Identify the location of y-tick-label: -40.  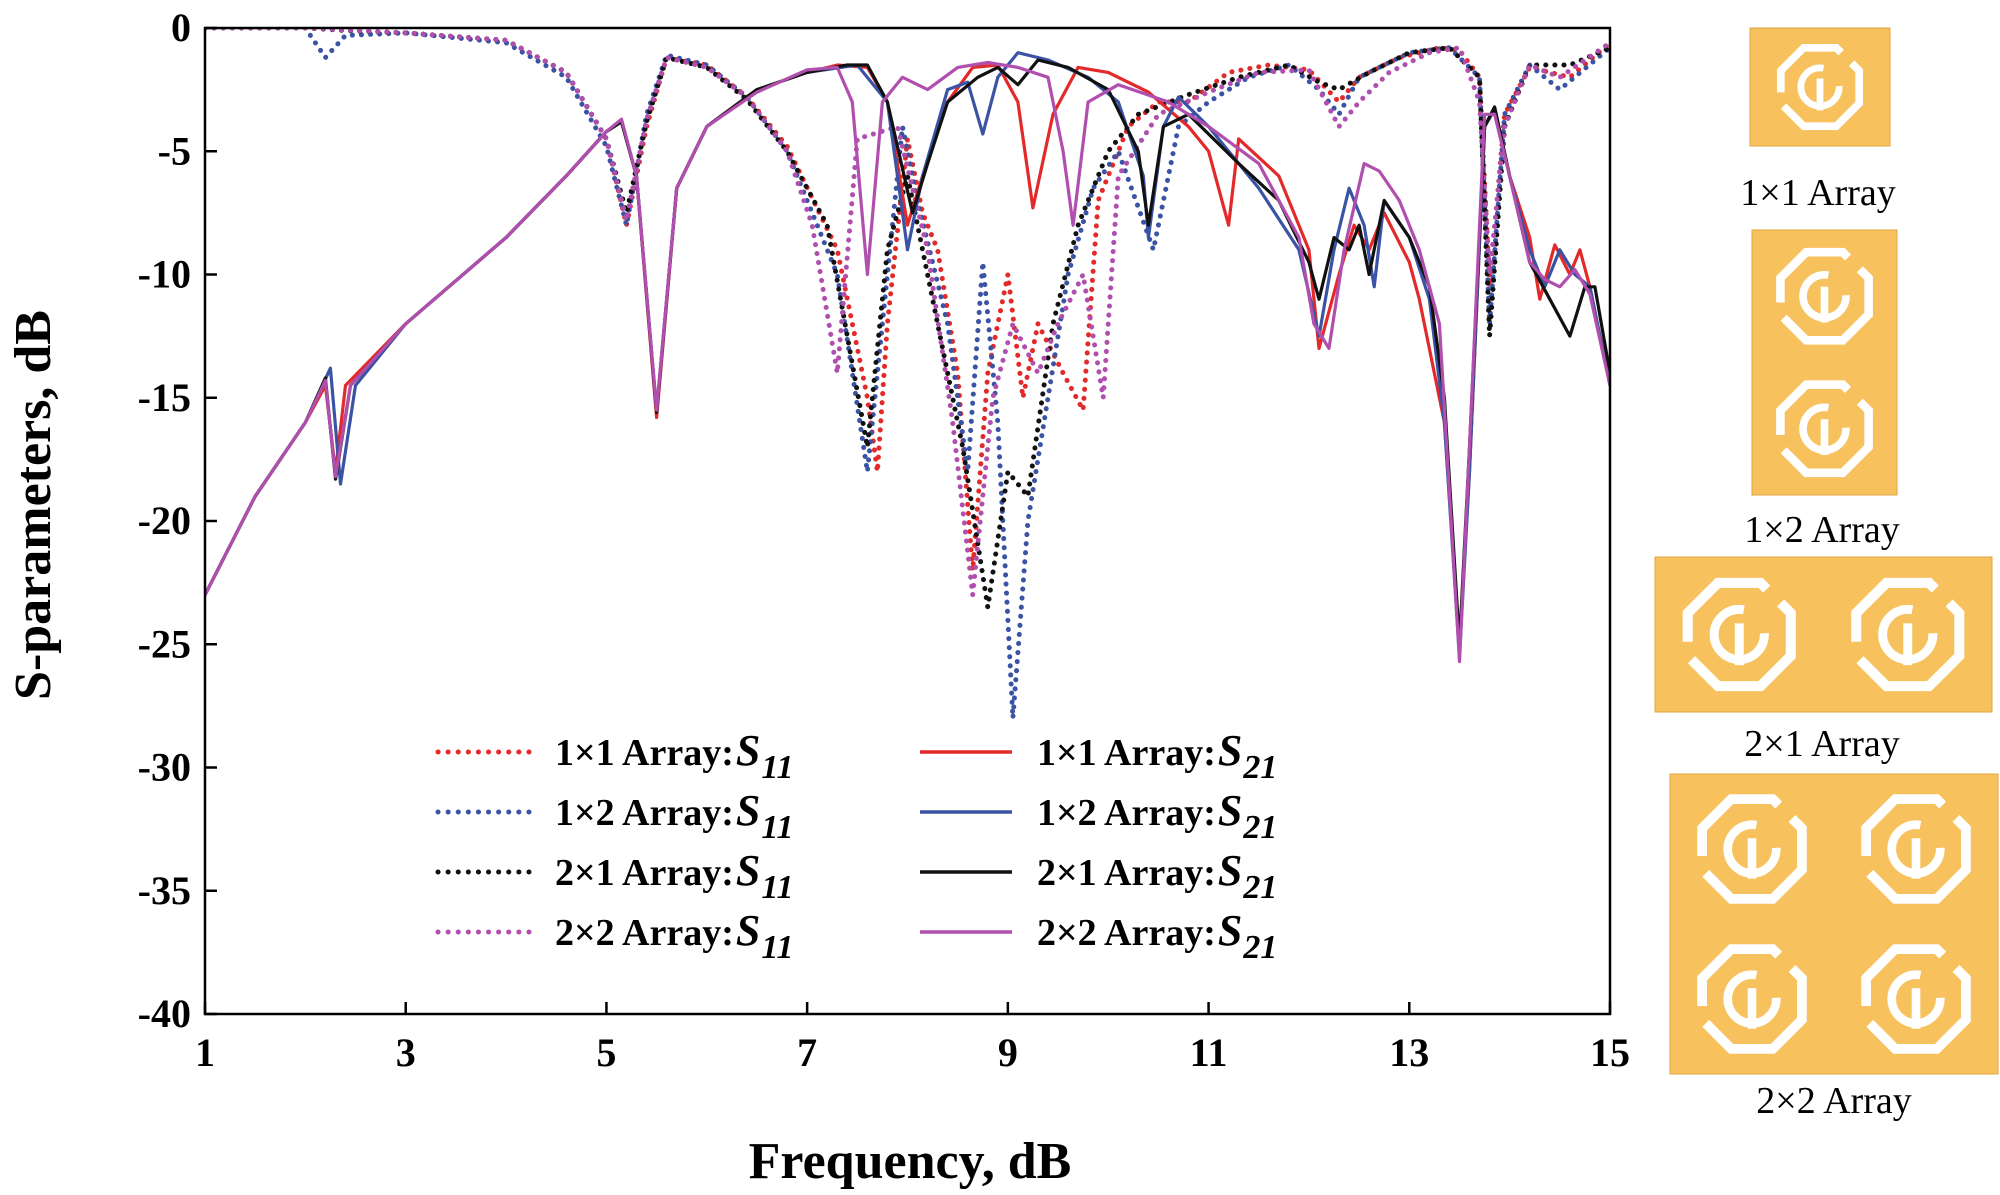
(164, 1013).